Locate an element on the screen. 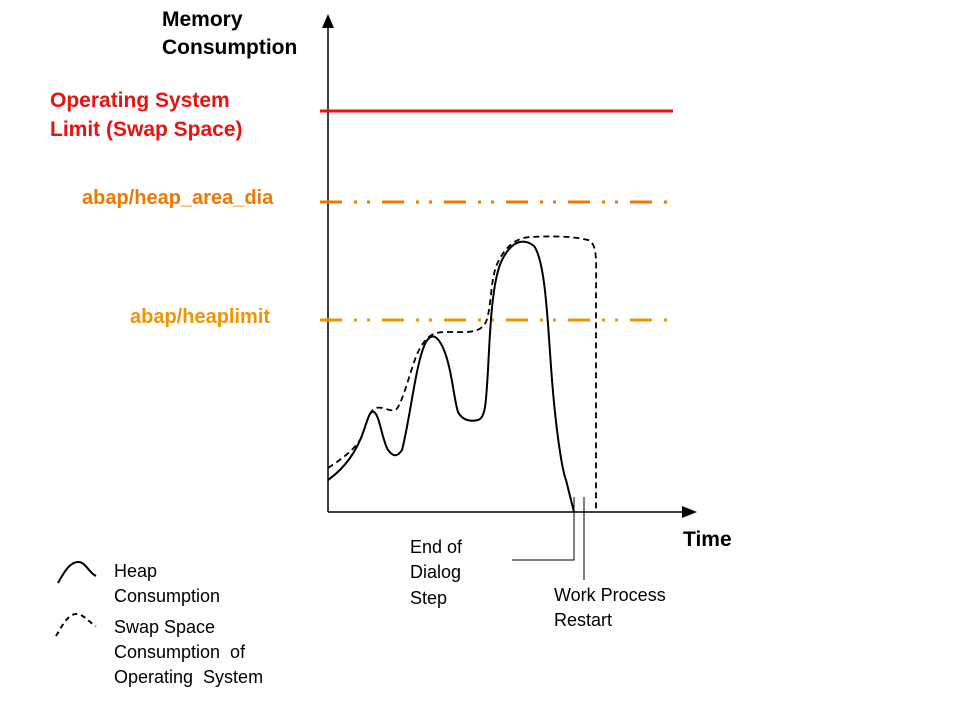 Image resolution: width=960 pixels, height=720 pixels. x-axis-title: Time is located at coordinates (707, 539).